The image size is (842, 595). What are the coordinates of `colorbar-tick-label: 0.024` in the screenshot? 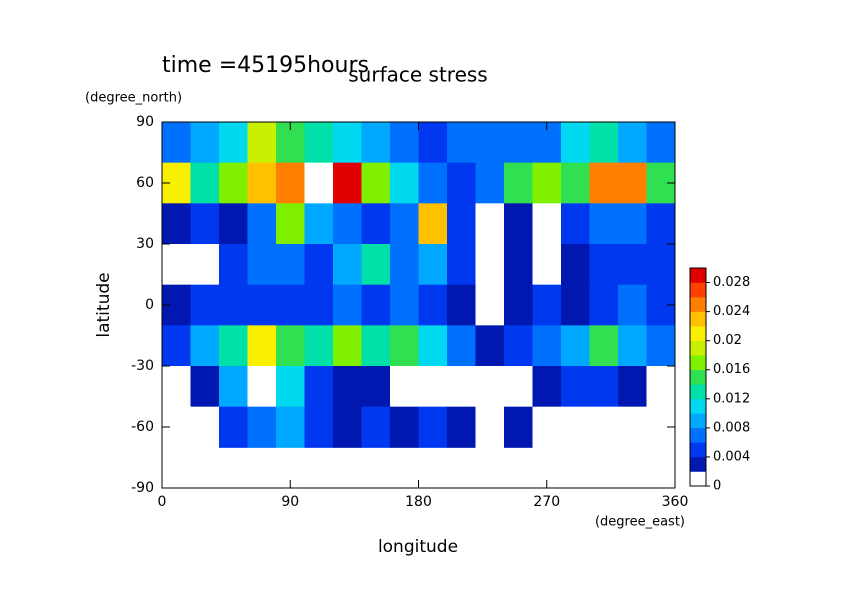 It's located at (731, 311).